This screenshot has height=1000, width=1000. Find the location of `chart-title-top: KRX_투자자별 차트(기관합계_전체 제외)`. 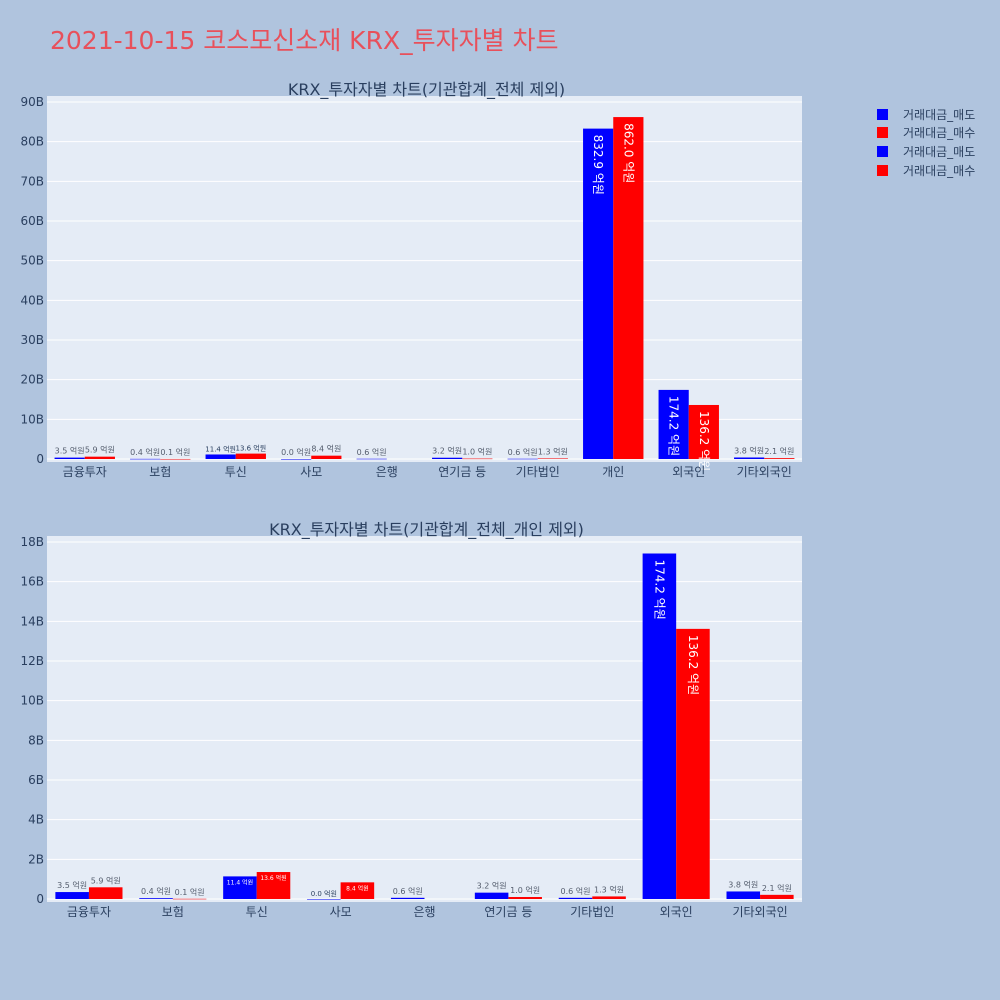

chart-title-top: KRX_투자자별 차트(기관합계_전체 제외) is located at coordinates (426, 90).